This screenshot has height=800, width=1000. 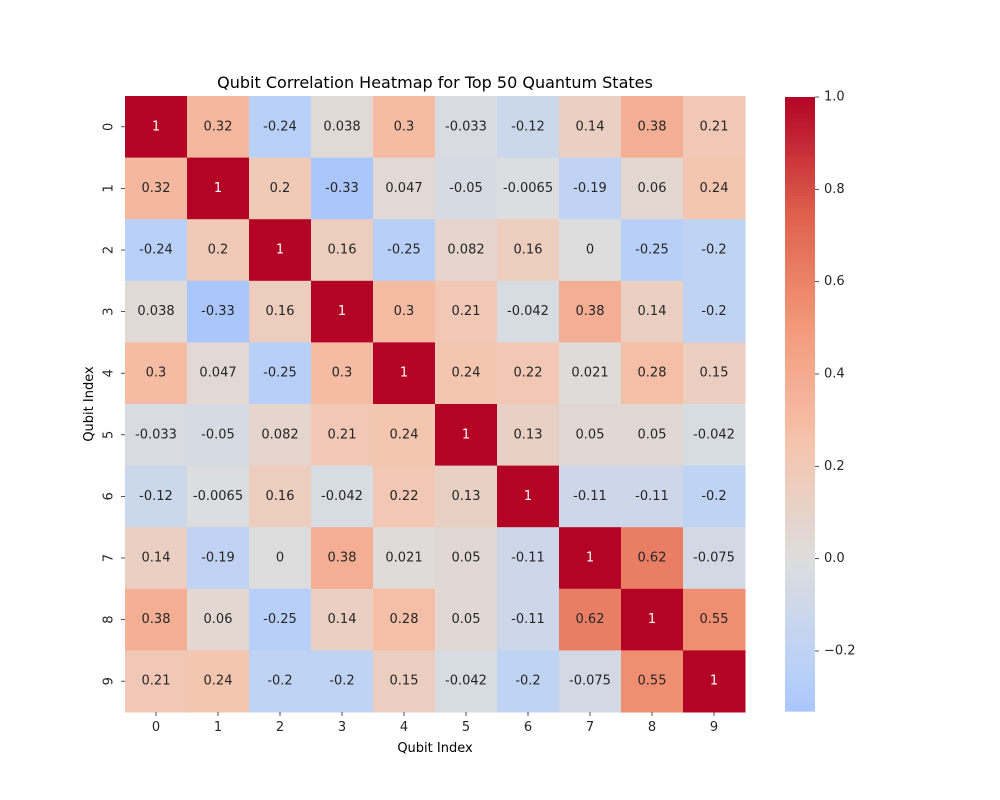 I want to click on cell-value-label: 0.13, so click(x=528, y=434).